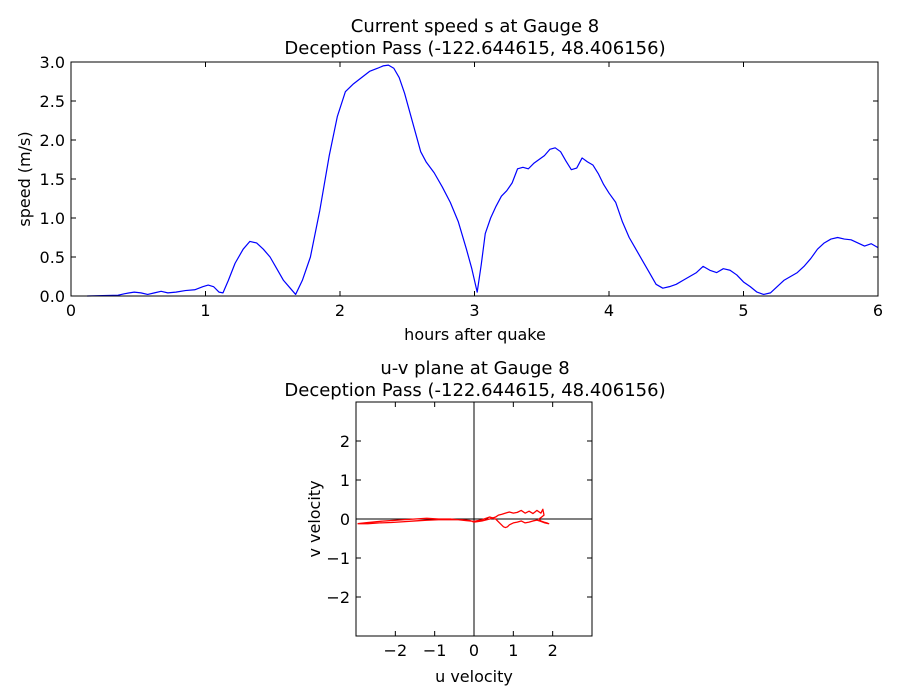  I want to click on uv-x-axis-label: u velocity, so click(474, 676).